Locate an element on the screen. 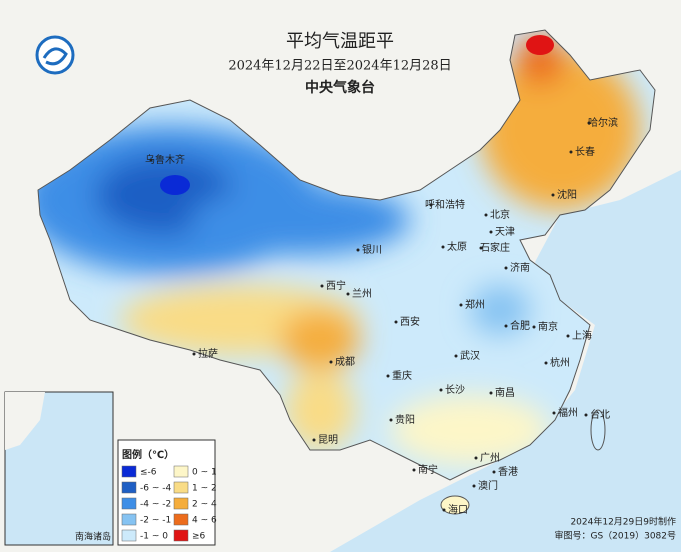 Image resolution: width=681 pixels, height=552 pixels. legend-label: ≤-6 is located at coordinates (148, 473).